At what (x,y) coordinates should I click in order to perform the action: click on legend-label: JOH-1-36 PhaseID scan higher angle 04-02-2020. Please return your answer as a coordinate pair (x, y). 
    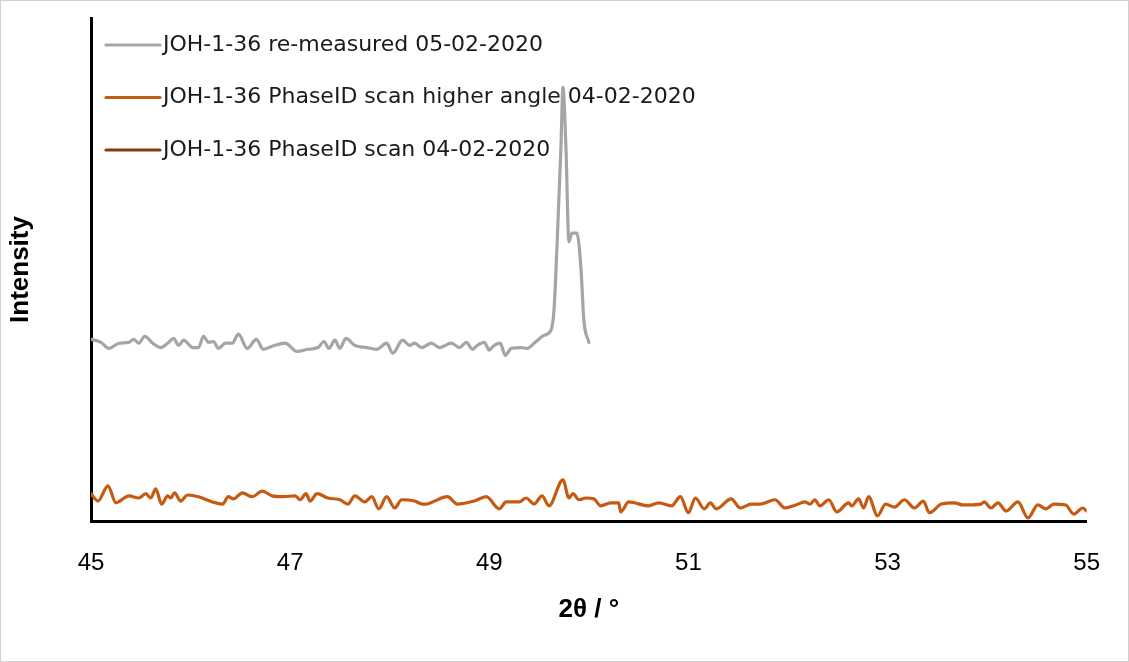
    Looking at the image, I should click on (428, 96).